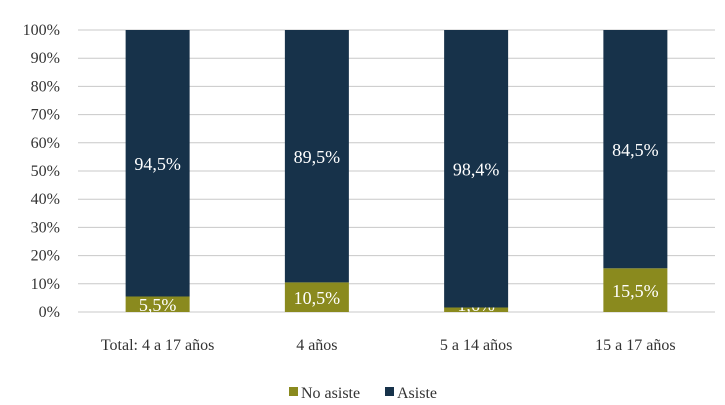  Describe the element at coordinates (316, 345) in the screenshot. I see `x-tick-label: 4 años` at that location.